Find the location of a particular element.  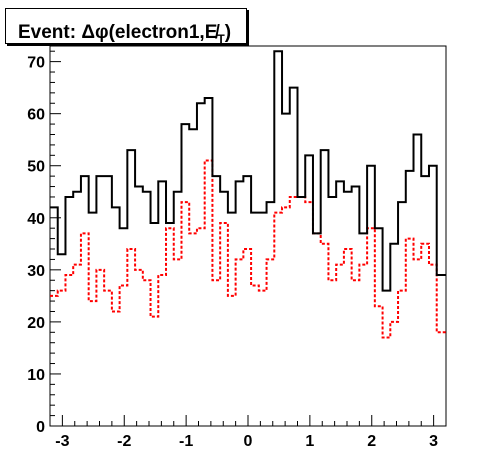

x-tick-label: 1 is located at coordinates (309, 441).